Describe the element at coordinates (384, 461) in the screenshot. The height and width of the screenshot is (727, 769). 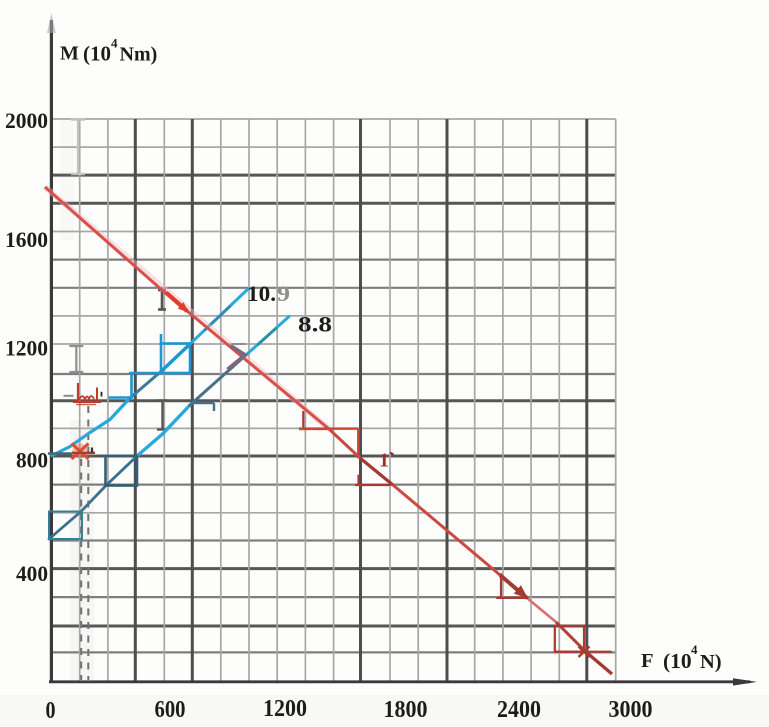
I see `svg-text: 1` at that location.